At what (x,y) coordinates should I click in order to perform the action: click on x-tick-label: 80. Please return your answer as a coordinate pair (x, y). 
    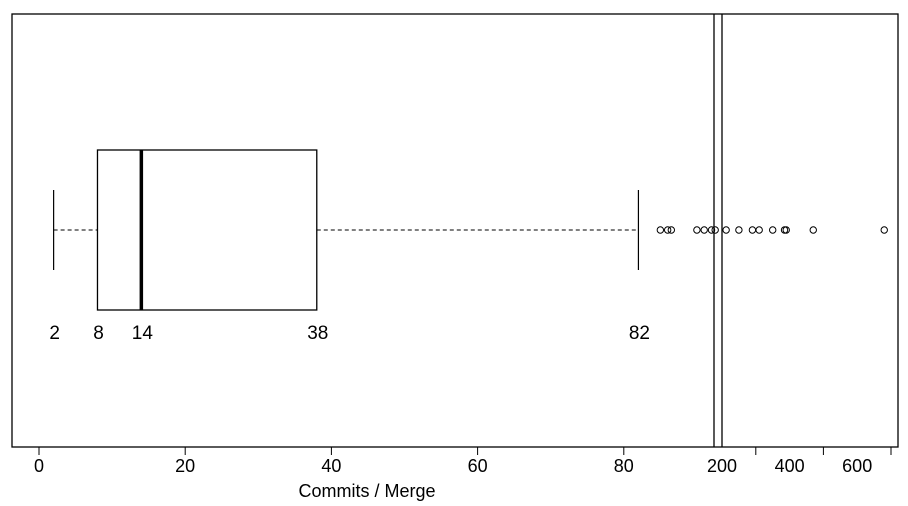
    Looking at the image, I should click on (624, 466).